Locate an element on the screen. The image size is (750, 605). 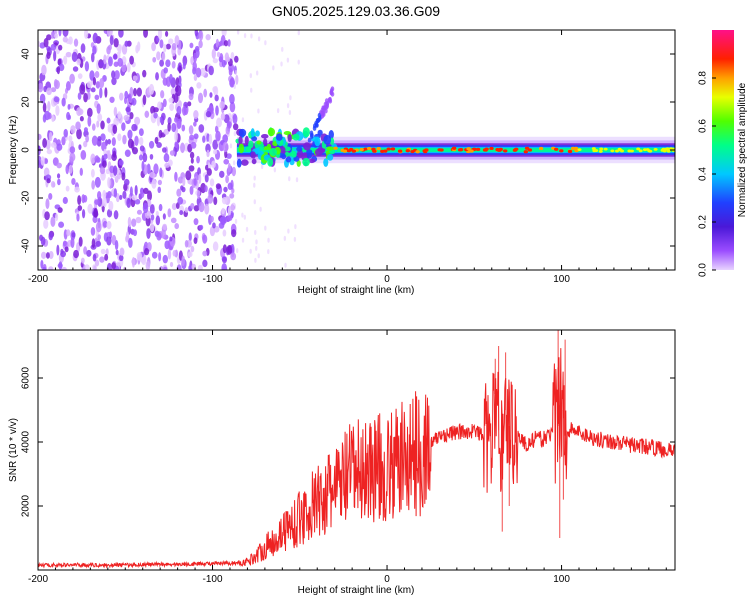
snr-y-label: SNR (10 * v/v) is located at coordinates (13, 450).